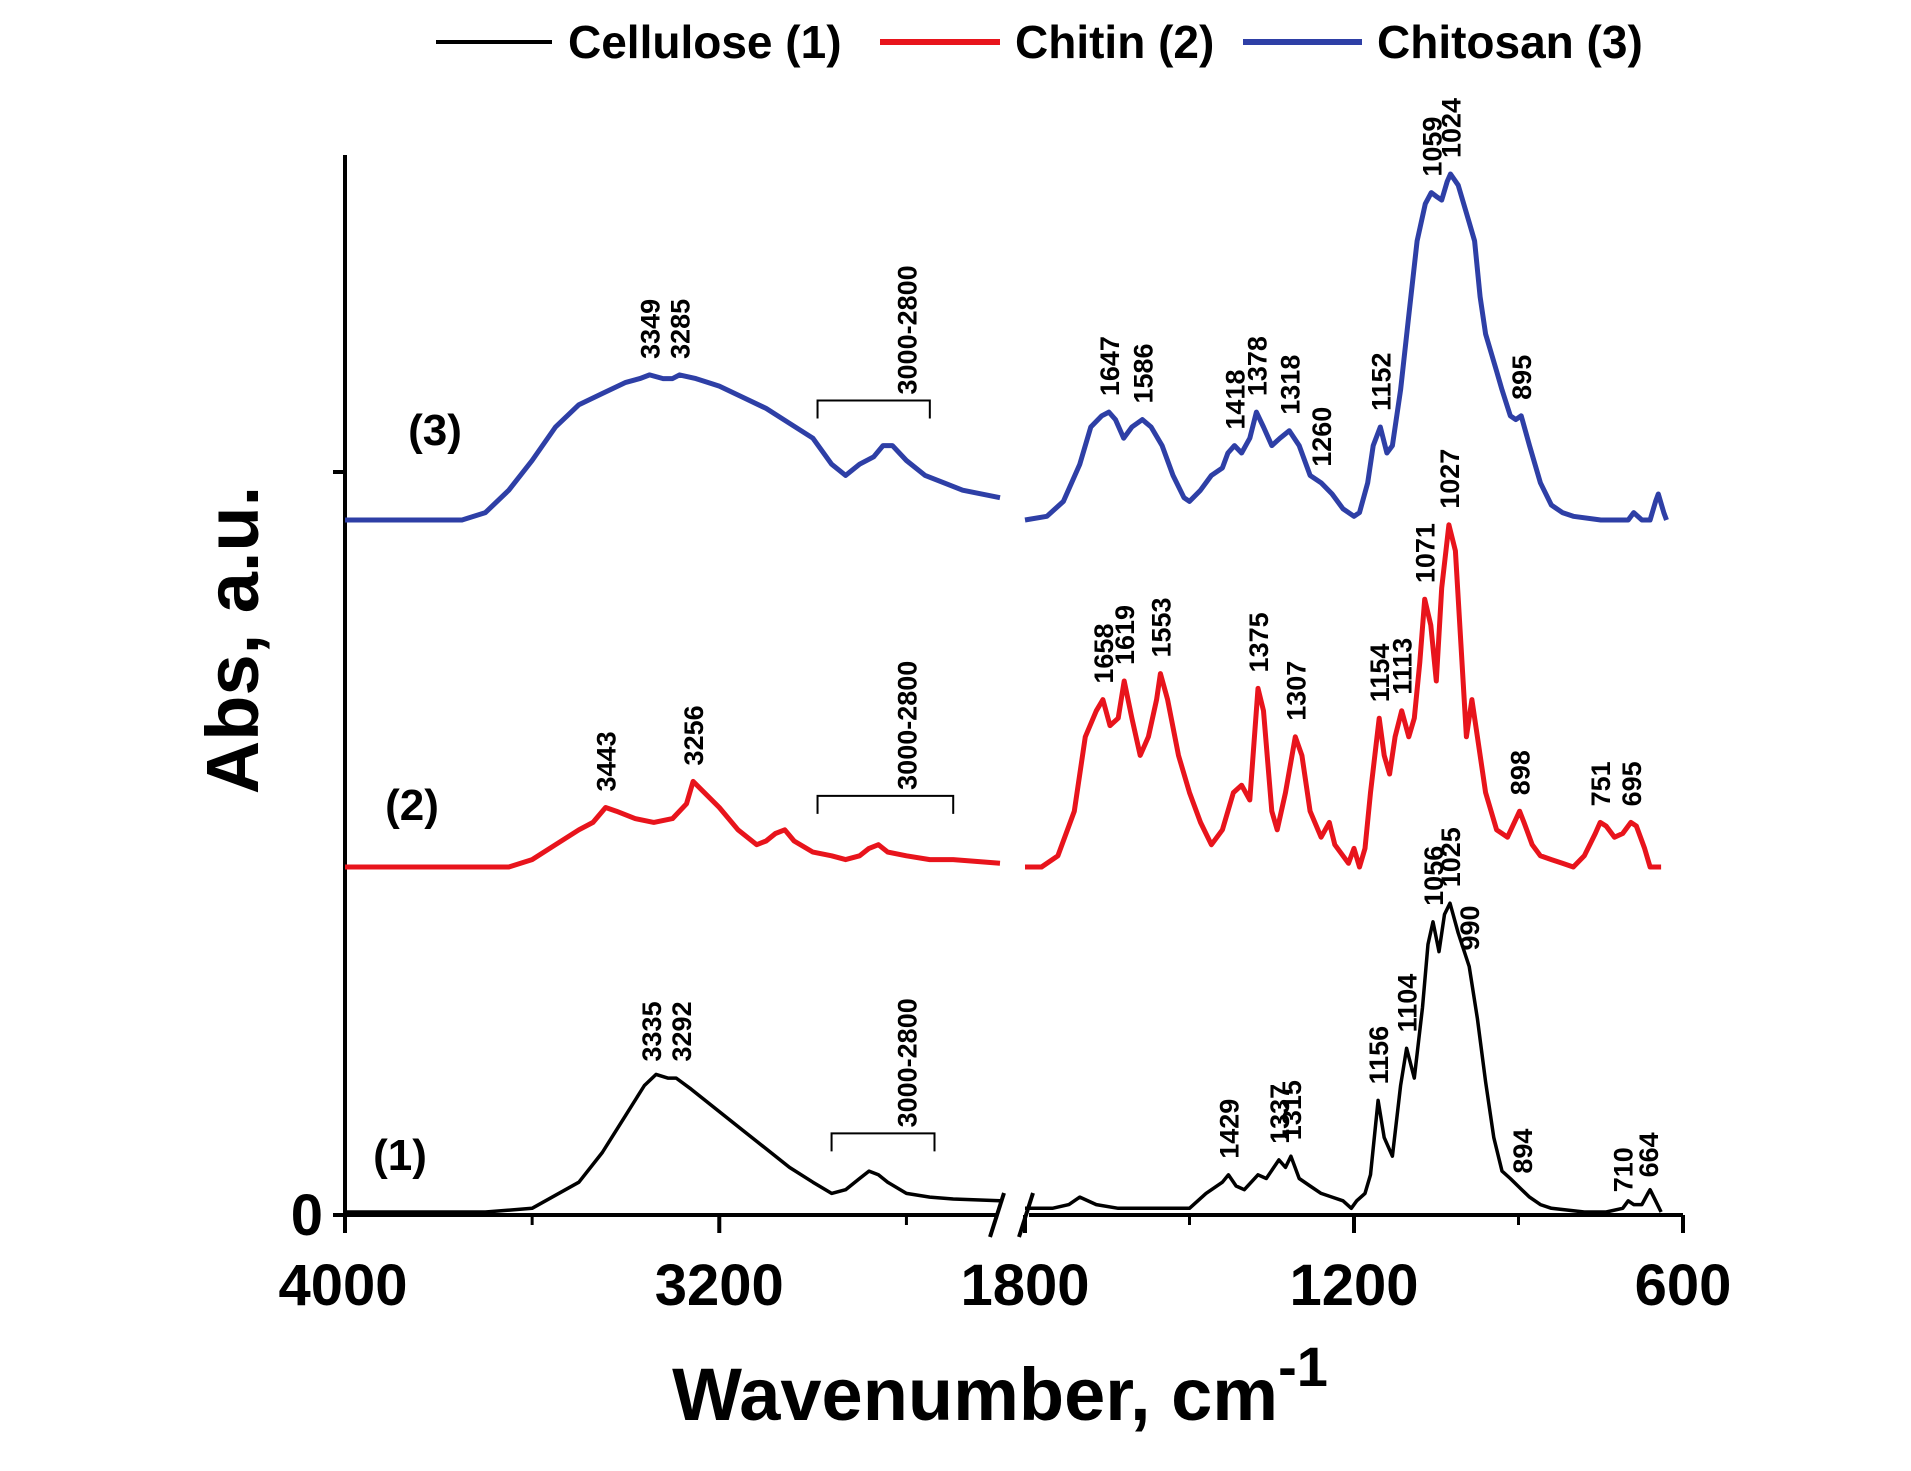 Image resolution: width=1911 pixels, height=1471 pixels. What do you see at coordinates (681, 329) in the screenshot?
I see `peak-label: 3285` at bounding box center [681, 329].